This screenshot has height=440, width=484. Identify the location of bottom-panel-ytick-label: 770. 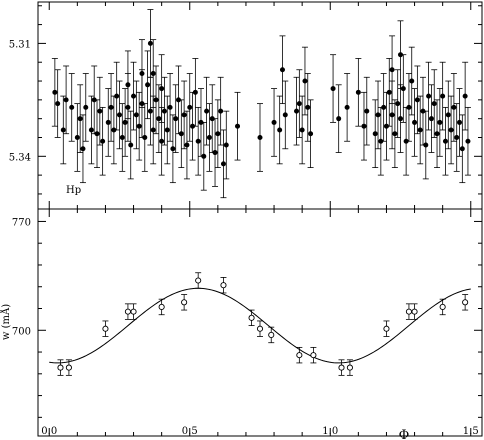
(21, 222).